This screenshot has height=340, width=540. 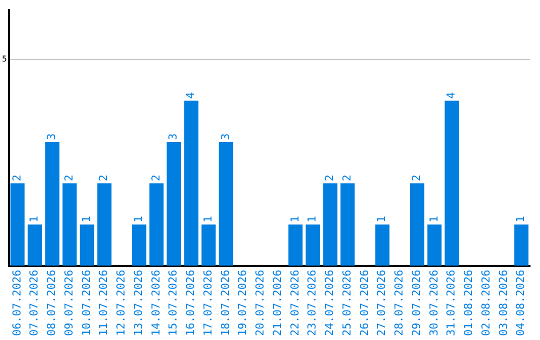 I want to click on x-tick-label: 03.08.2026, so click(x=503, y=303).